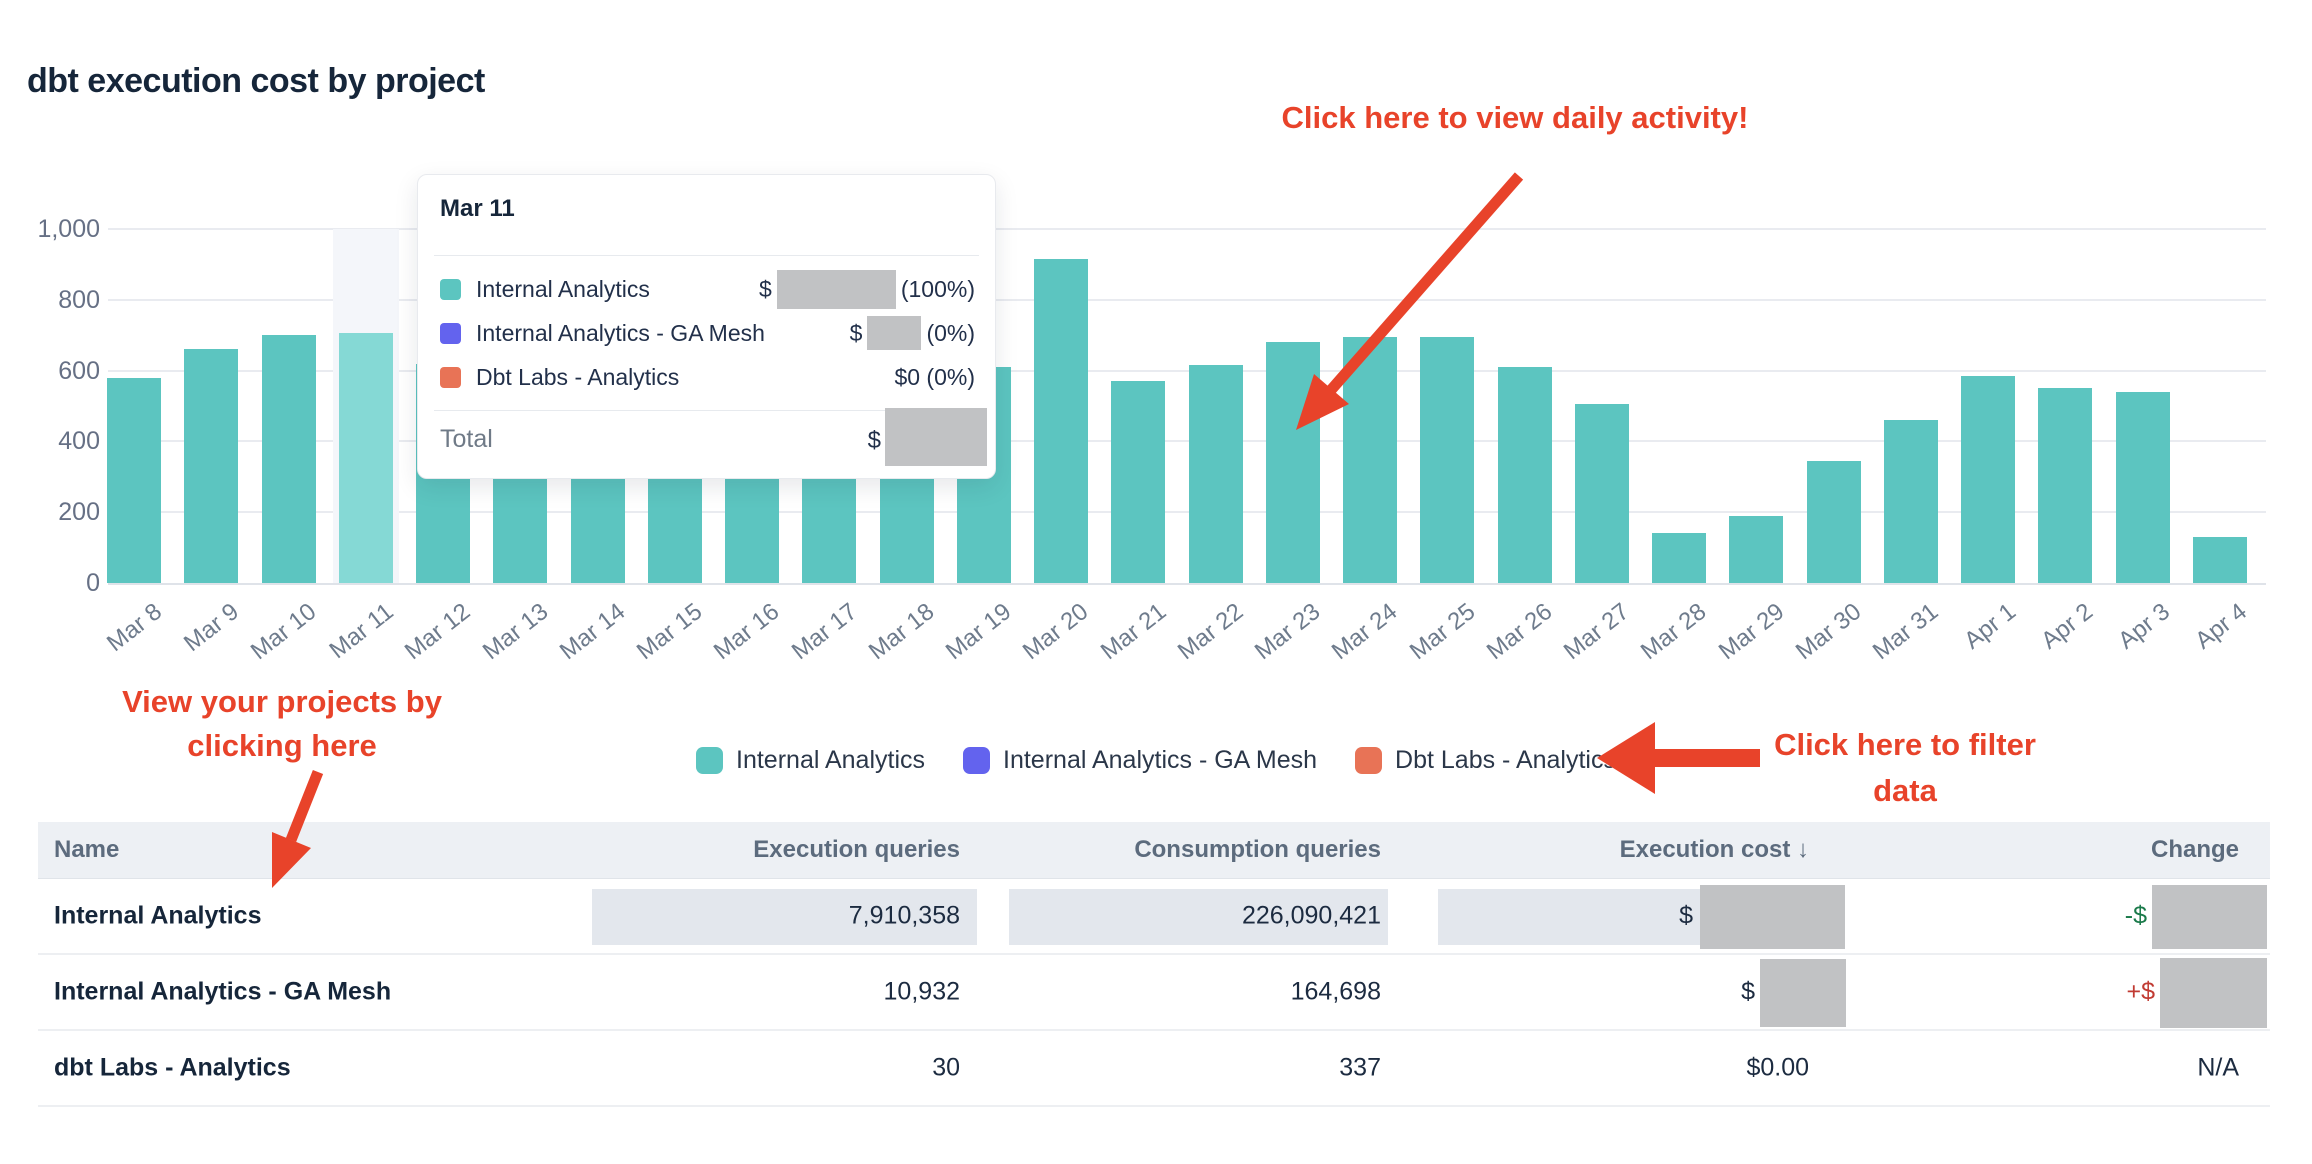  What do you see at coordinates (1777, 1067) in the screenshot?
I see `execution-cost-value: $0.00` at bounding box center [1777, 1067].